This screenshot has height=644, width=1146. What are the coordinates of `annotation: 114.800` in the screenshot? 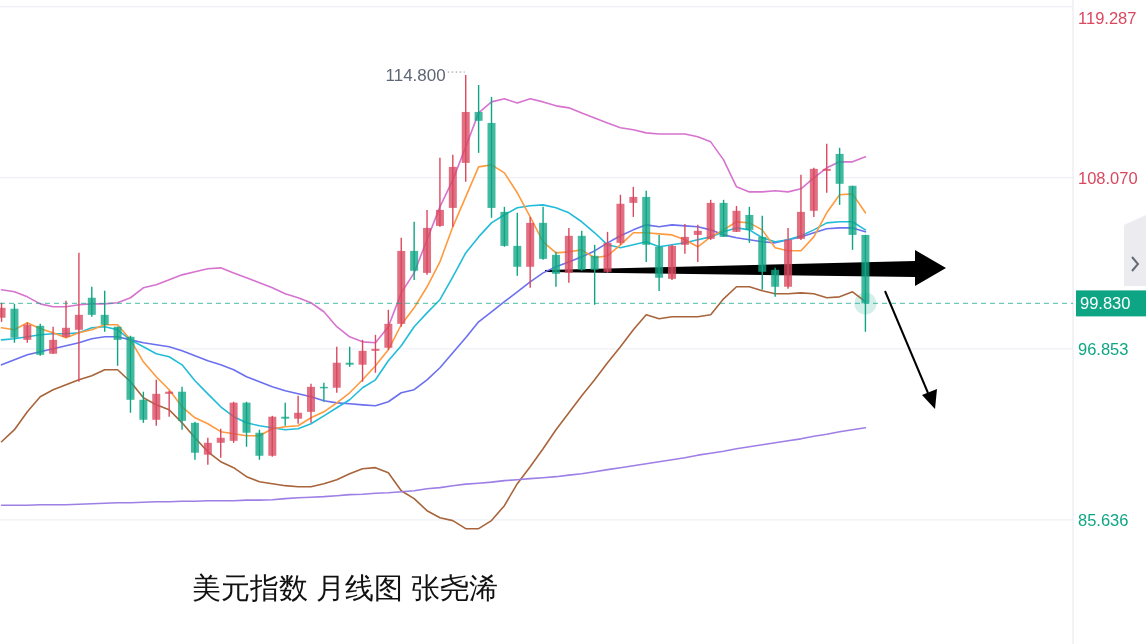 It's located at (415, 75).